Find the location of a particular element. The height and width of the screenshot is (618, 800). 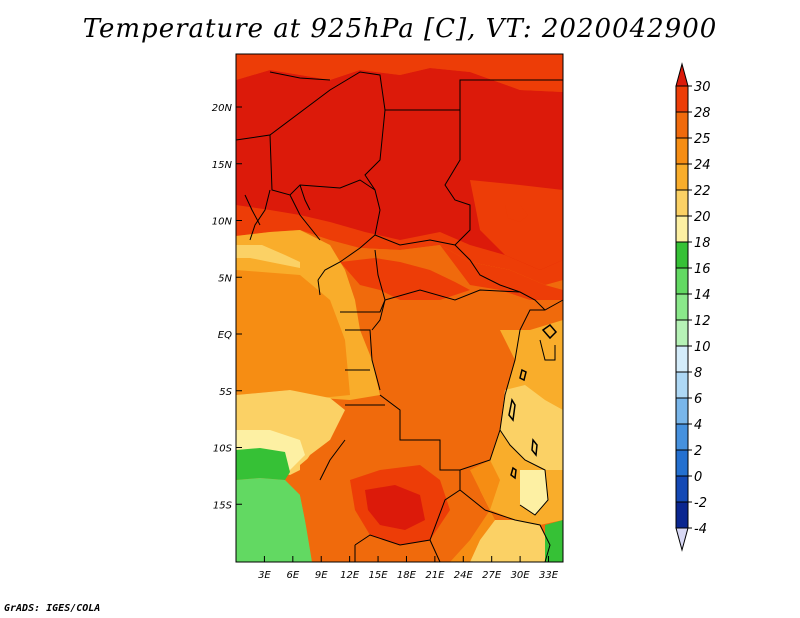

x-tick-label: 12E is located at coordinates (350, 575).